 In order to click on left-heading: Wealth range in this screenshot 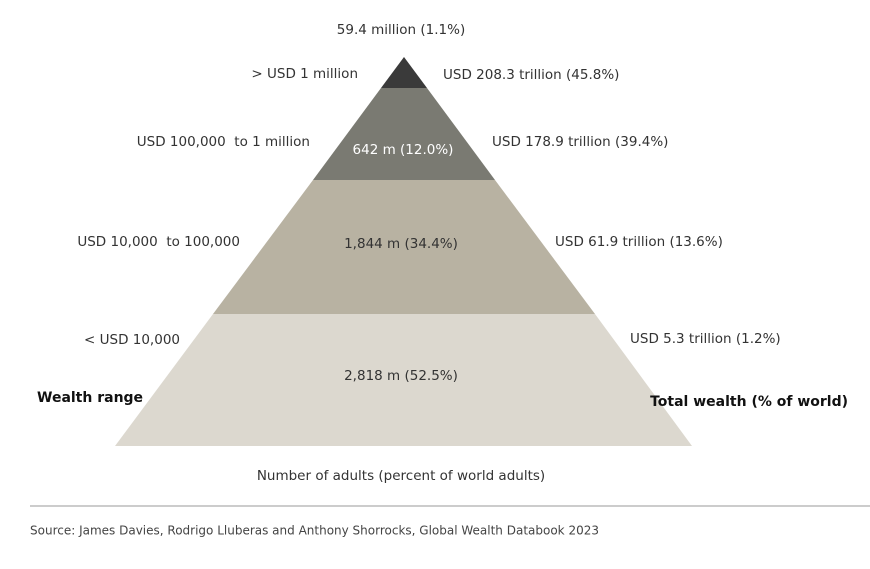, I will do `click(90, 398)`.